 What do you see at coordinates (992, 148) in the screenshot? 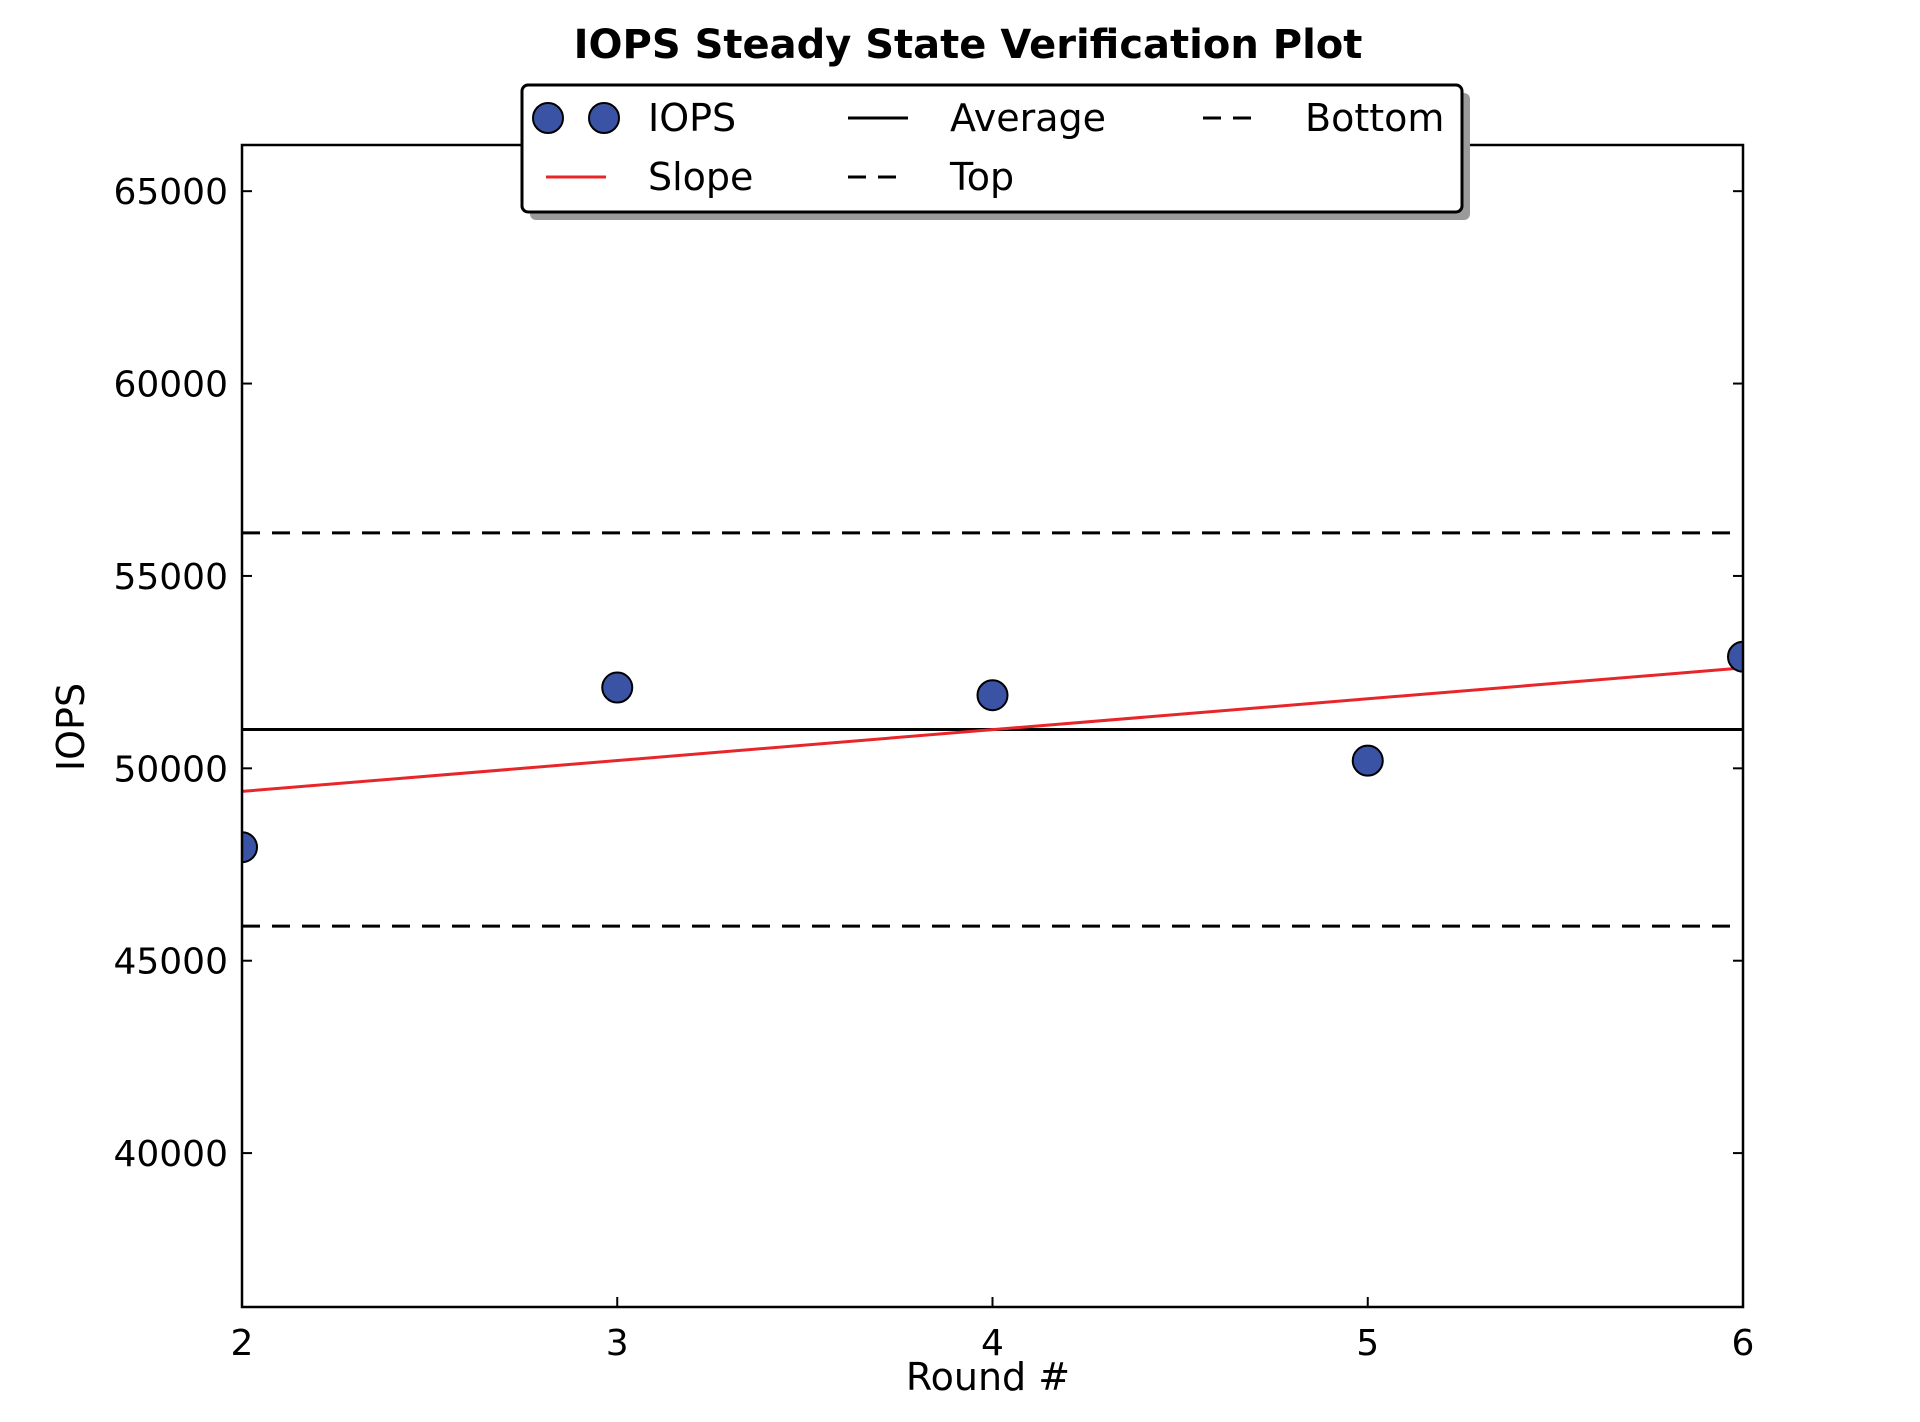
I see `legend-box` at bounding box center [992, 148].